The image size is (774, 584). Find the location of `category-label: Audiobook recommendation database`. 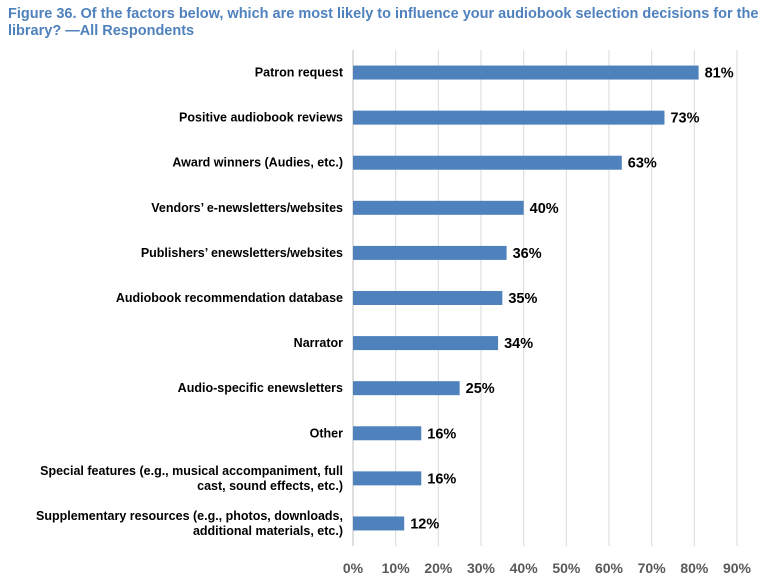

category-label: Audiobook recommendation database is located at coordinates (229, 298).